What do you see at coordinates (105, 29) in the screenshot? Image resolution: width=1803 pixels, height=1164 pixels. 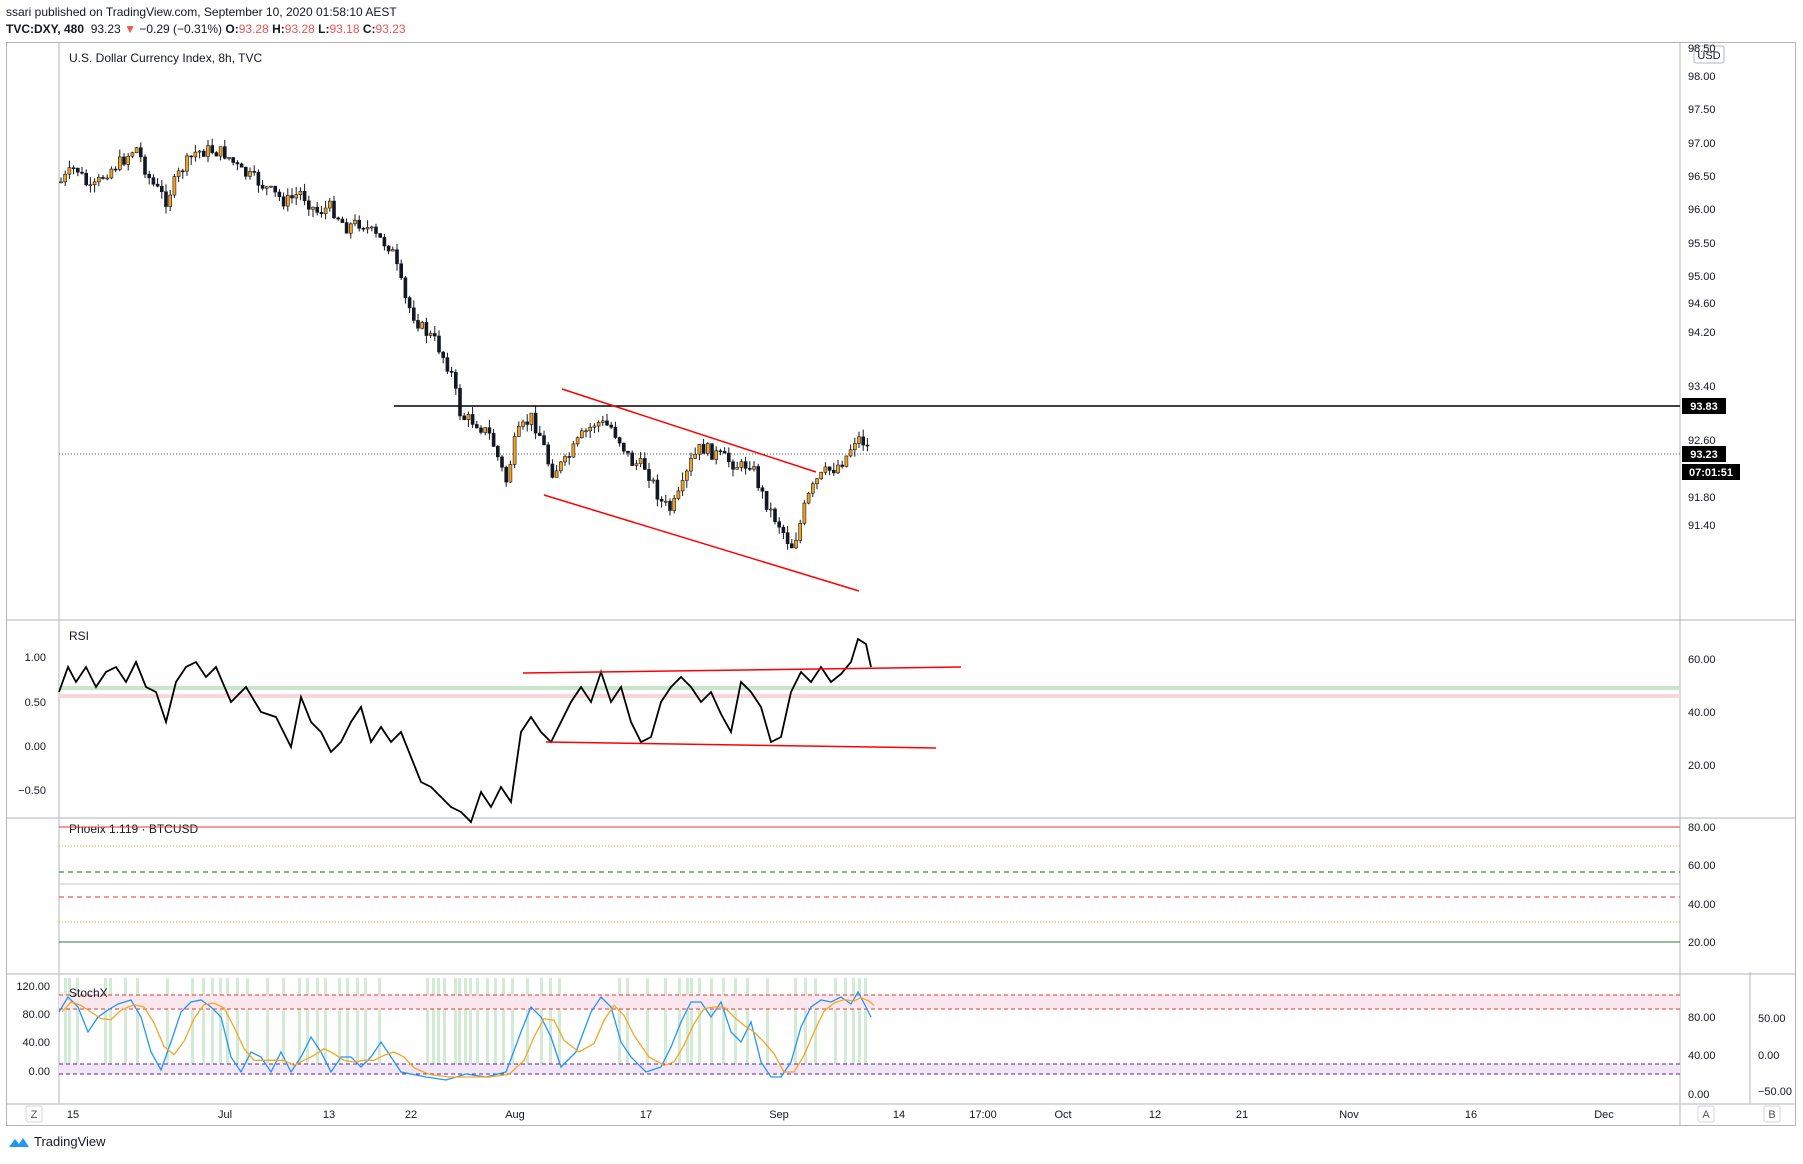 I see `last-price: 93.23` at bounding box center [105, 29].